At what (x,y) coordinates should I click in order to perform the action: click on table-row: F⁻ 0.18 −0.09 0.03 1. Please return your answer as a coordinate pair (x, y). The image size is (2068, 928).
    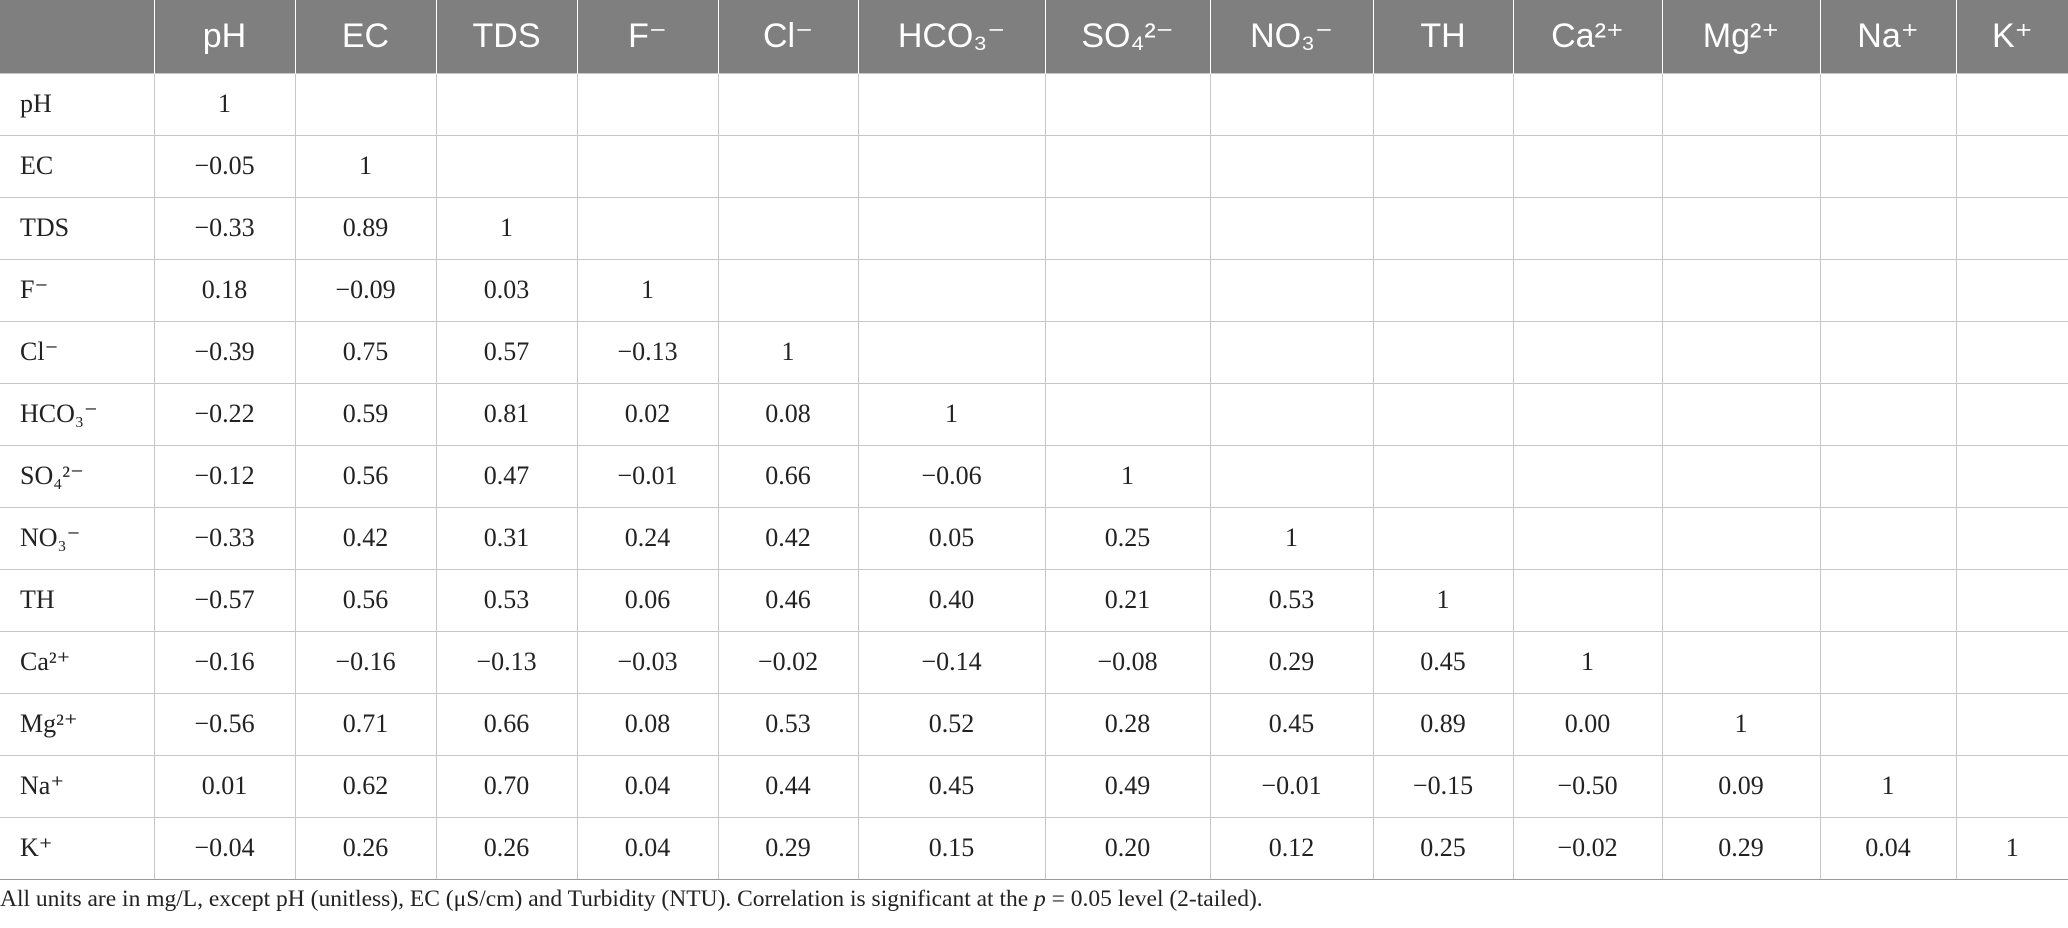
    Looking at the image, I should click on (1034, 290).